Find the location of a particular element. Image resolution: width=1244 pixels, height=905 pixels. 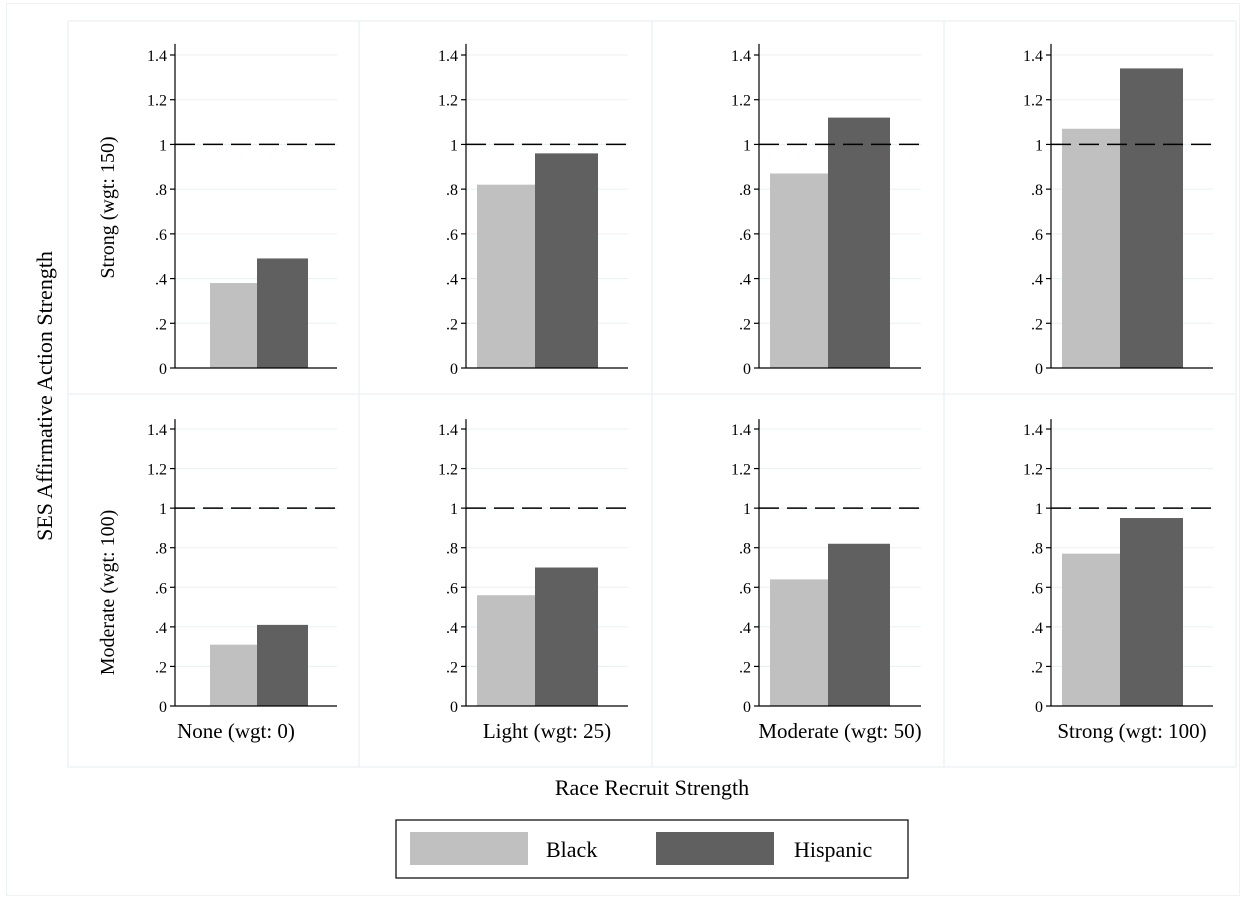

column-label: None (wgt: 0) is located at coordinates (236, 731).